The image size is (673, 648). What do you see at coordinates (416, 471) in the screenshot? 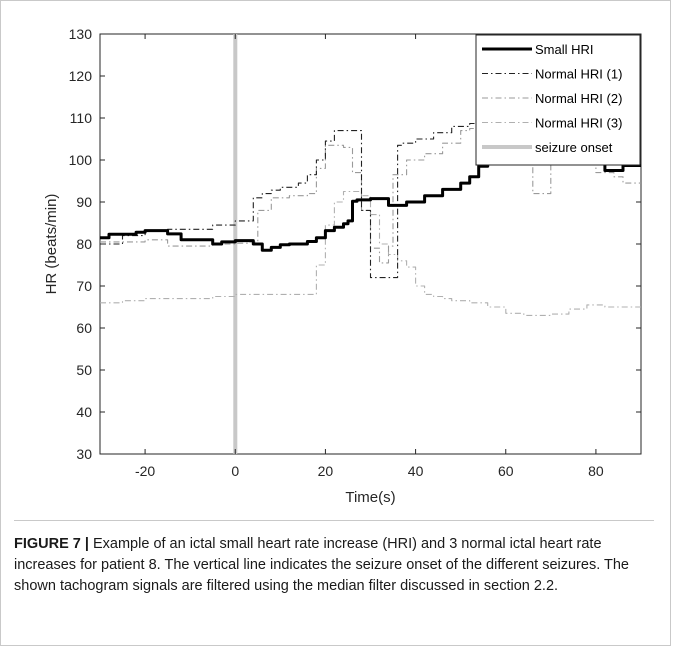
I see `x-tick-label: 40` at bounding box center [416, 471].